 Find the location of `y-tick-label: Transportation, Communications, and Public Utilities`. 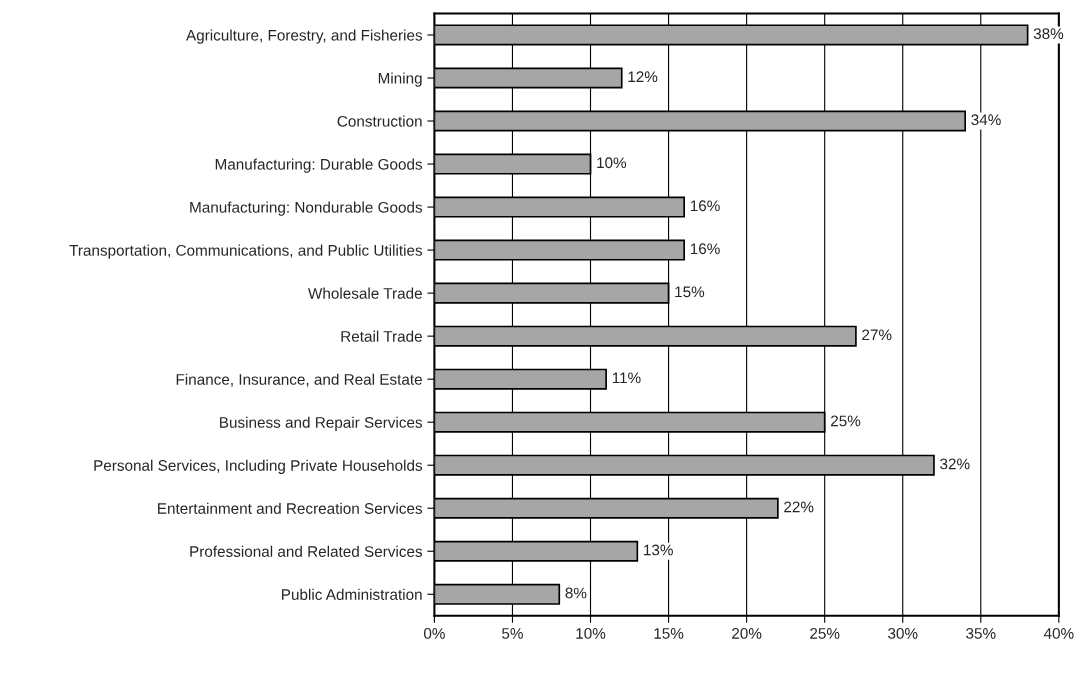

y-tick-label: Transportation, Communications, and Public Utilities is located at coordinates (246, 251).